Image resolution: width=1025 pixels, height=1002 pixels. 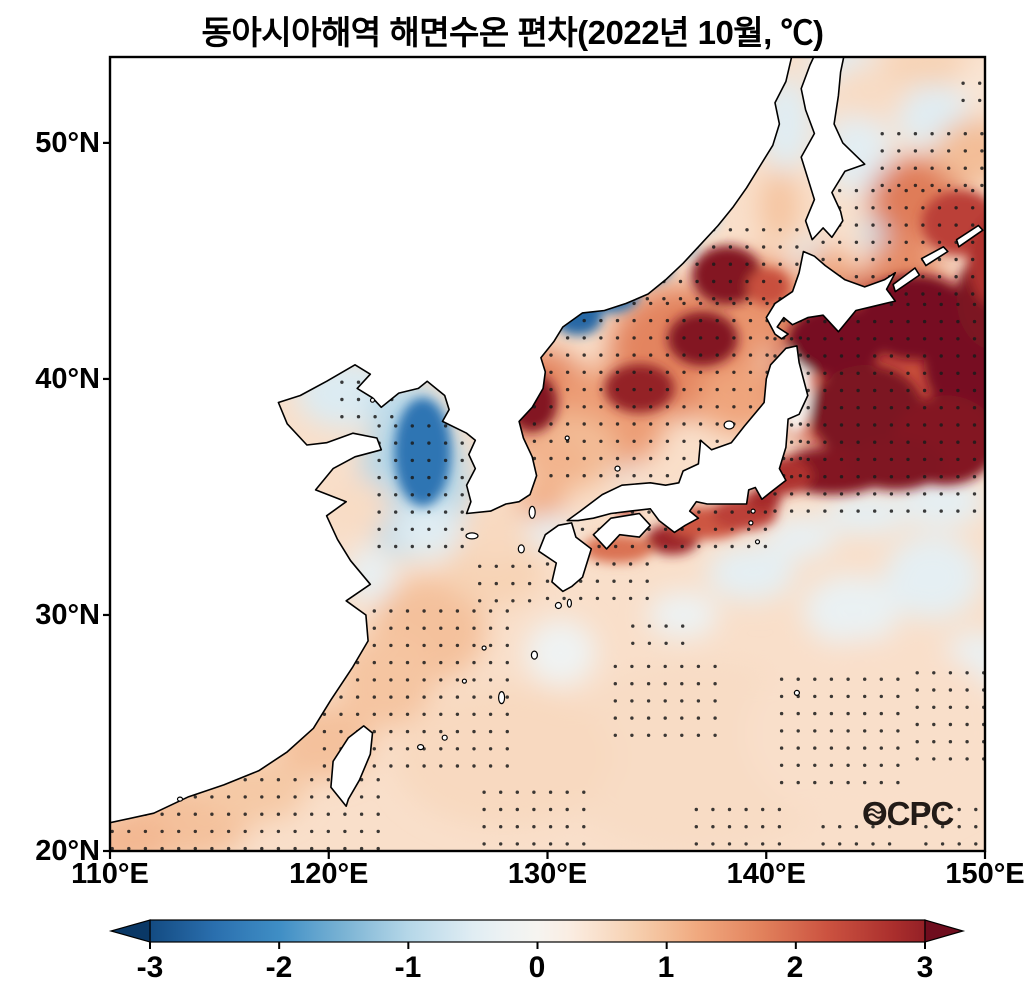 I want to click on colorbar, so click(x=537, y=934).